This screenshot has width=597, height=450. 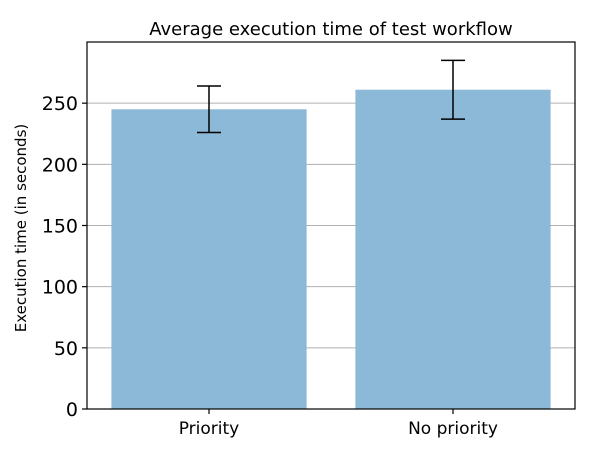 I want to click on x-axis-ticks: Priority No priority, so click(x=338, y=424).